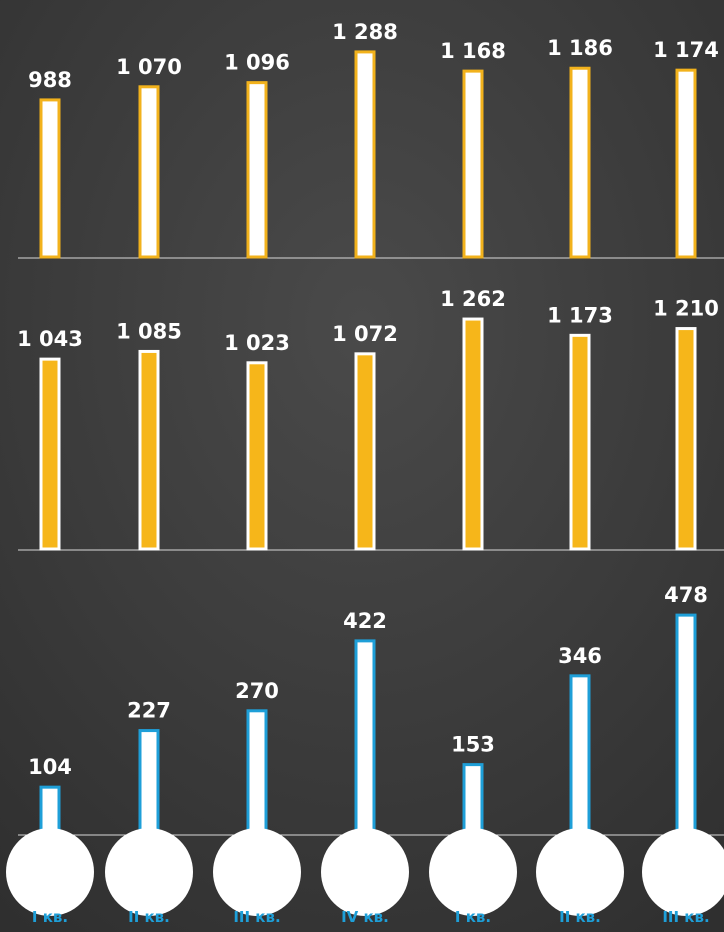  What do you see at coordinates (257, 63) in the screenshot?
I see `value-label: 1 096` at bounding box center [257, 63].